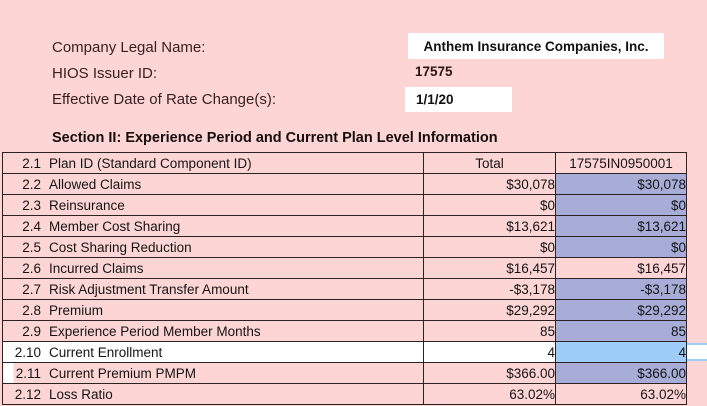  What do you see at coordinates (489, 352) in the screenshot?
I see `cell-total-value: 4` at bounding box center [489, 352].